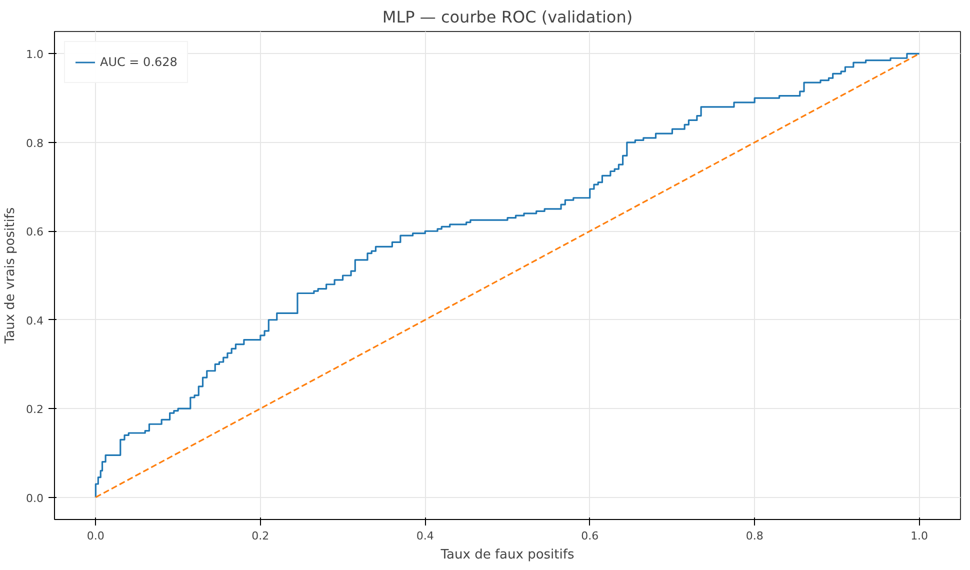 The image size is (970, 570). Describe the element at coordinates (35, 321) in the screenshot. I see `y-tick-label: 0.4` at that location.